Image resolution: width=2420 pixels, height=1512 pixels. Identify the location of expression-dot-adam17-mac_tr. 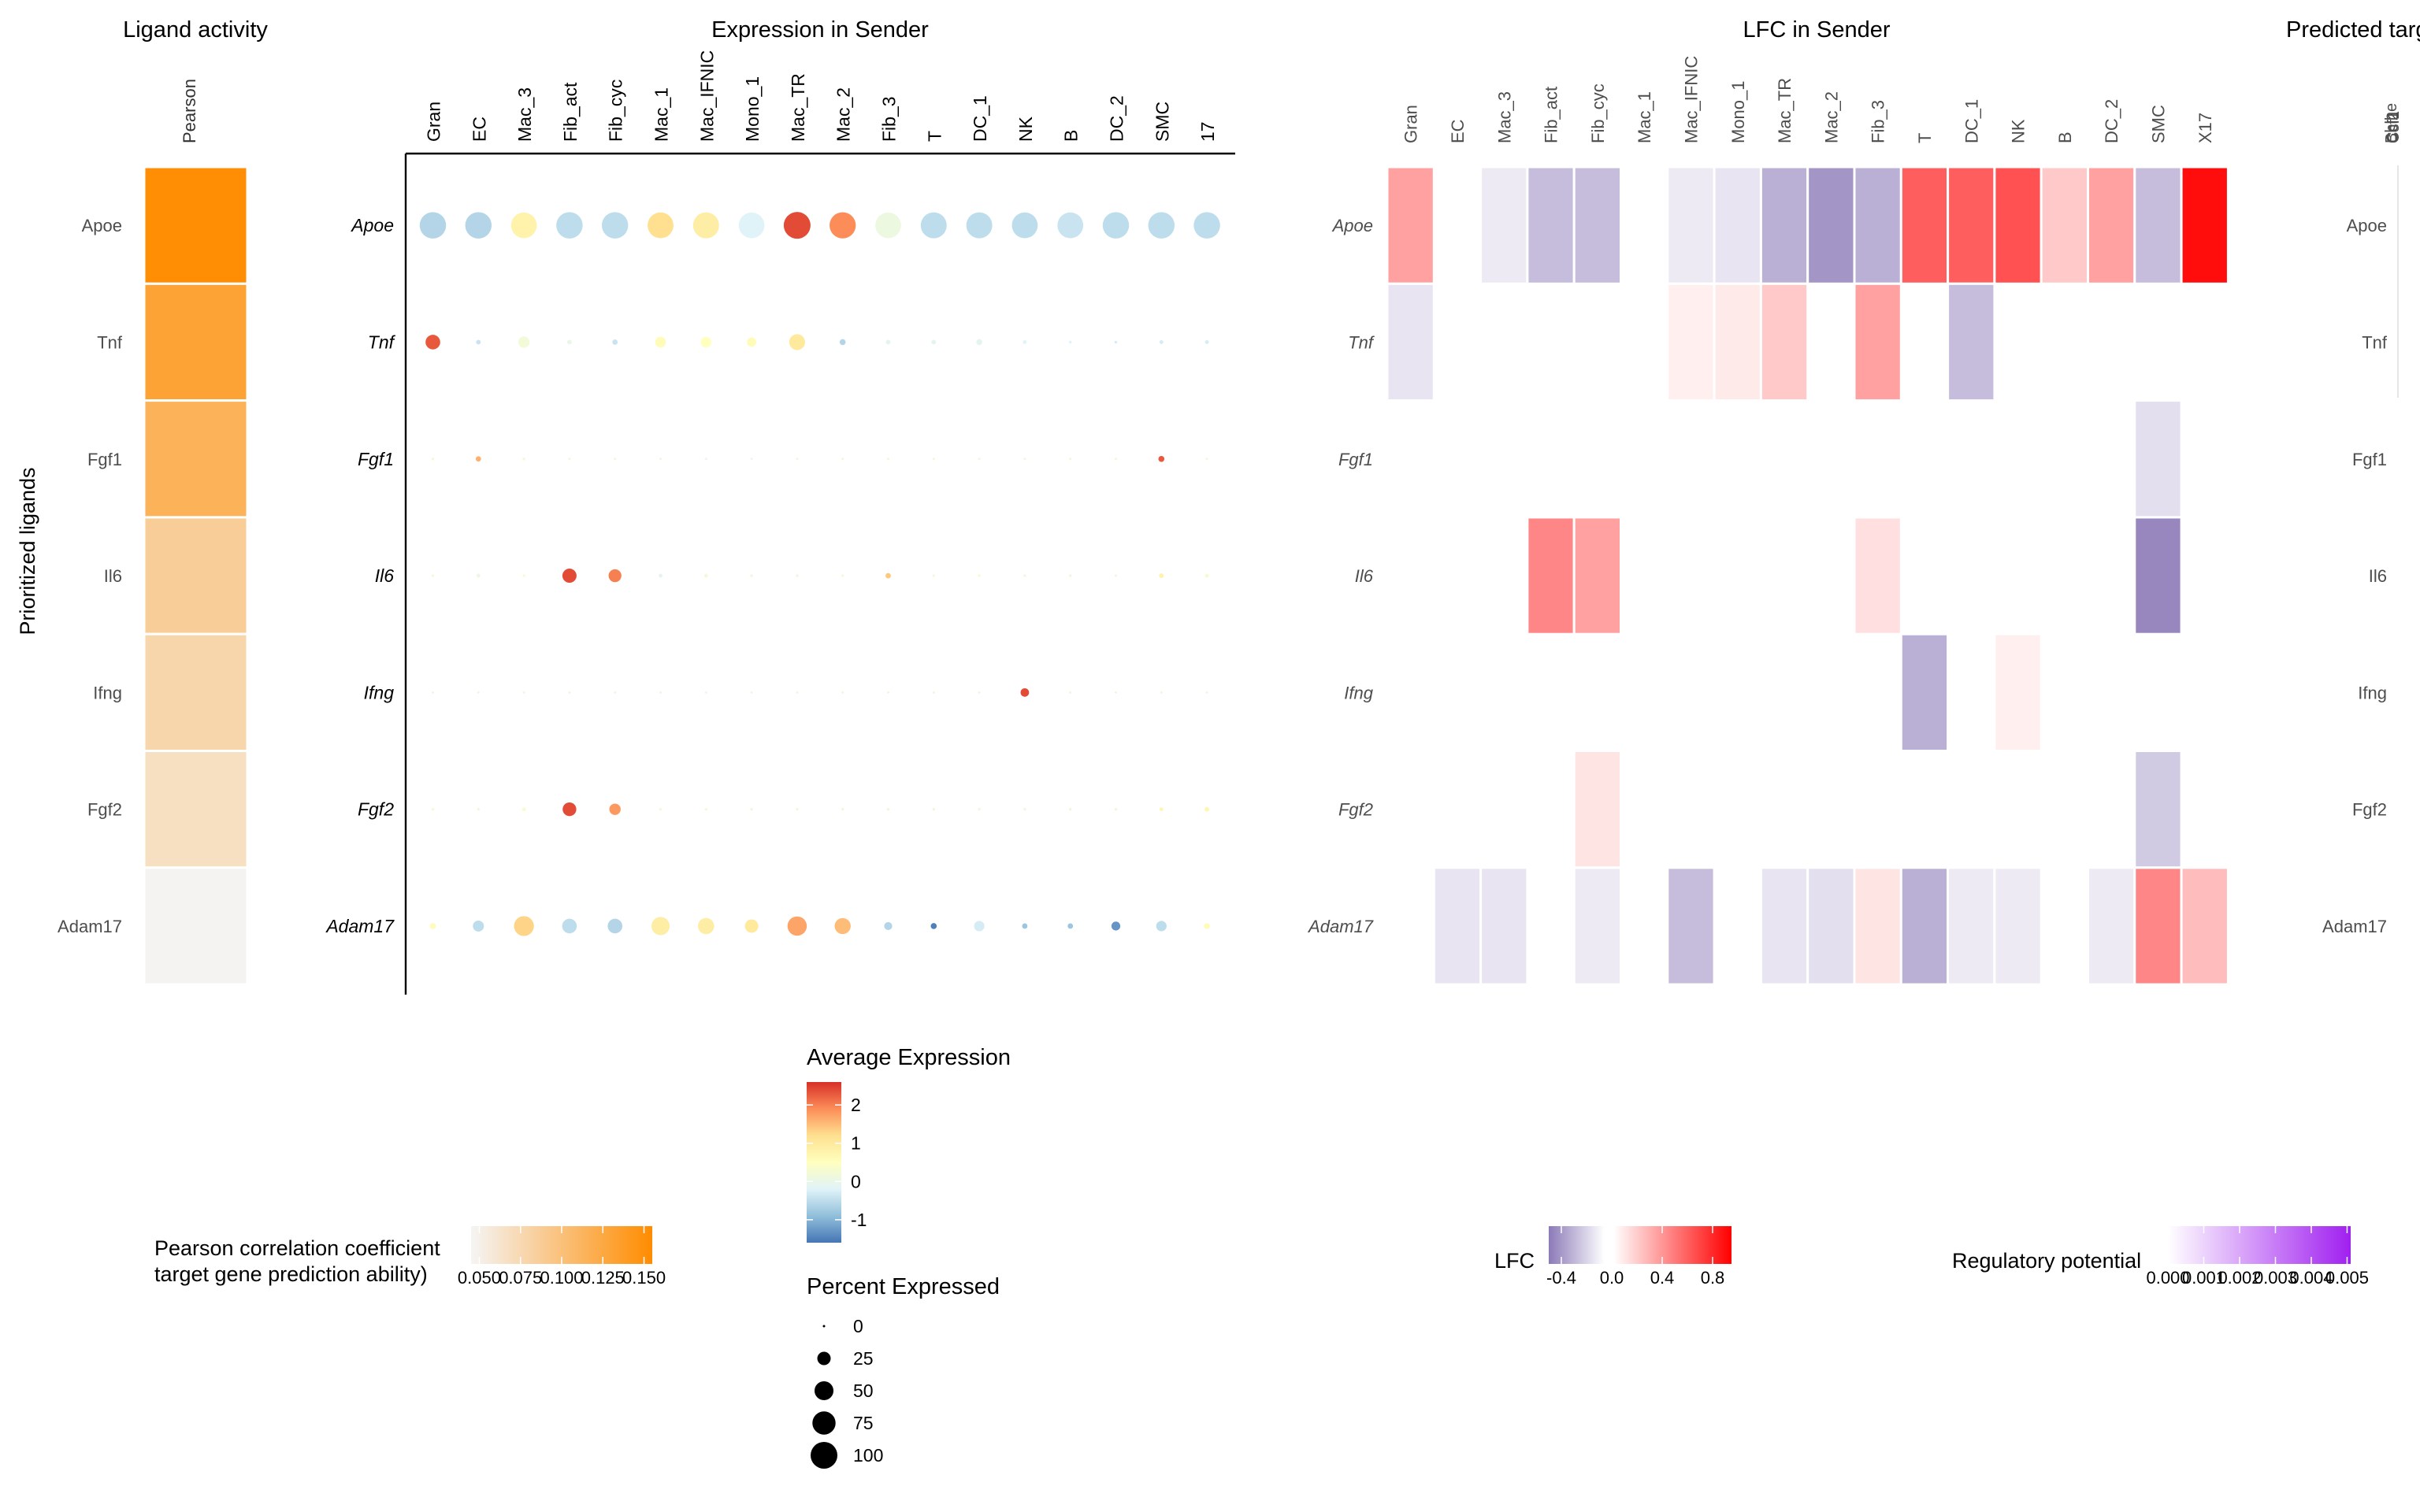
(797, 926).